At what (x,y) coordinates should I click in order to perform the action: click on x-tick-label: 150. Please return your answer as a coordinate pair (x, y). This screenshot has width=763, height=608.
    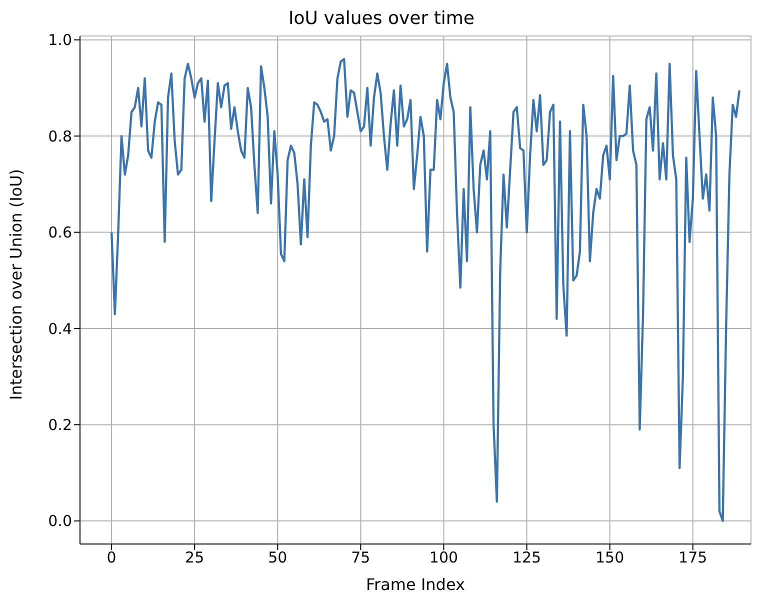
    Looking at the image, I should click on (610, 557).